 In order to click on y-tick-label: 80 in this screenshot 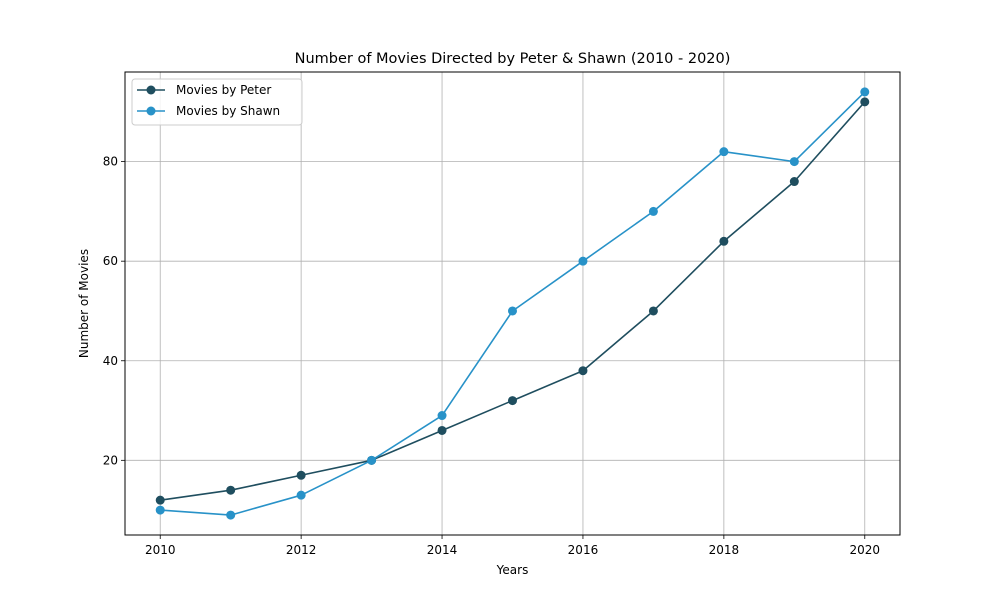, I will do `click(110, 162)`.